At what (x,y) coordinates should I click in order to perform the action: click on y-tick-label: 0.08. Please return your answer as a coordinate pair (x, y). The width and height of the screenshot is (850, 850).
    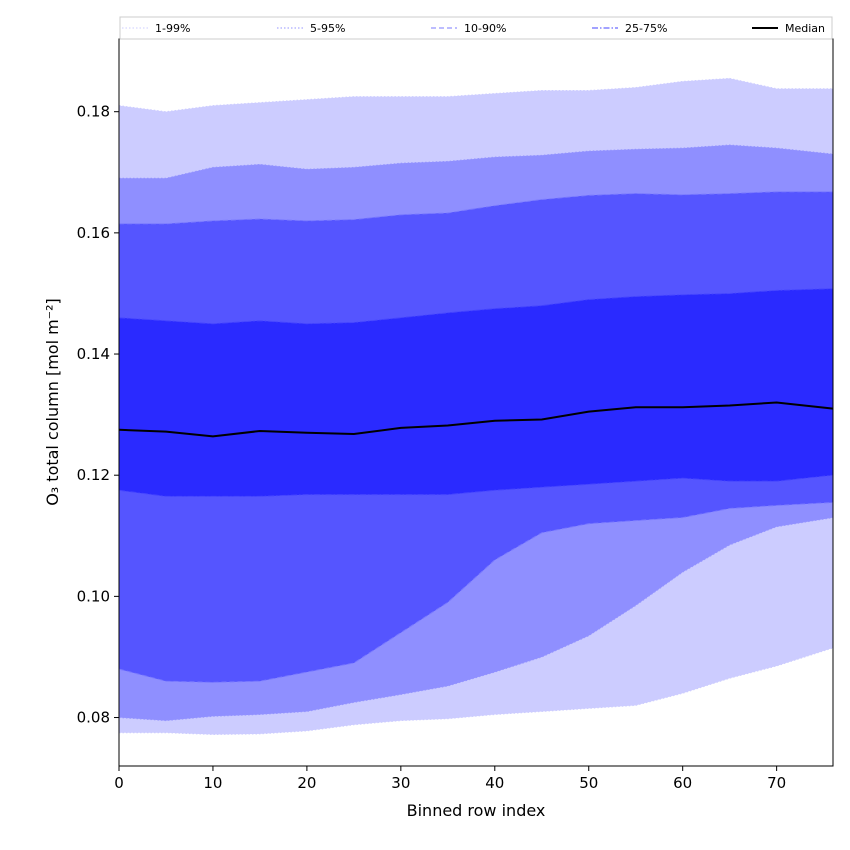
    Looking at the image, I should click on (93, 718).